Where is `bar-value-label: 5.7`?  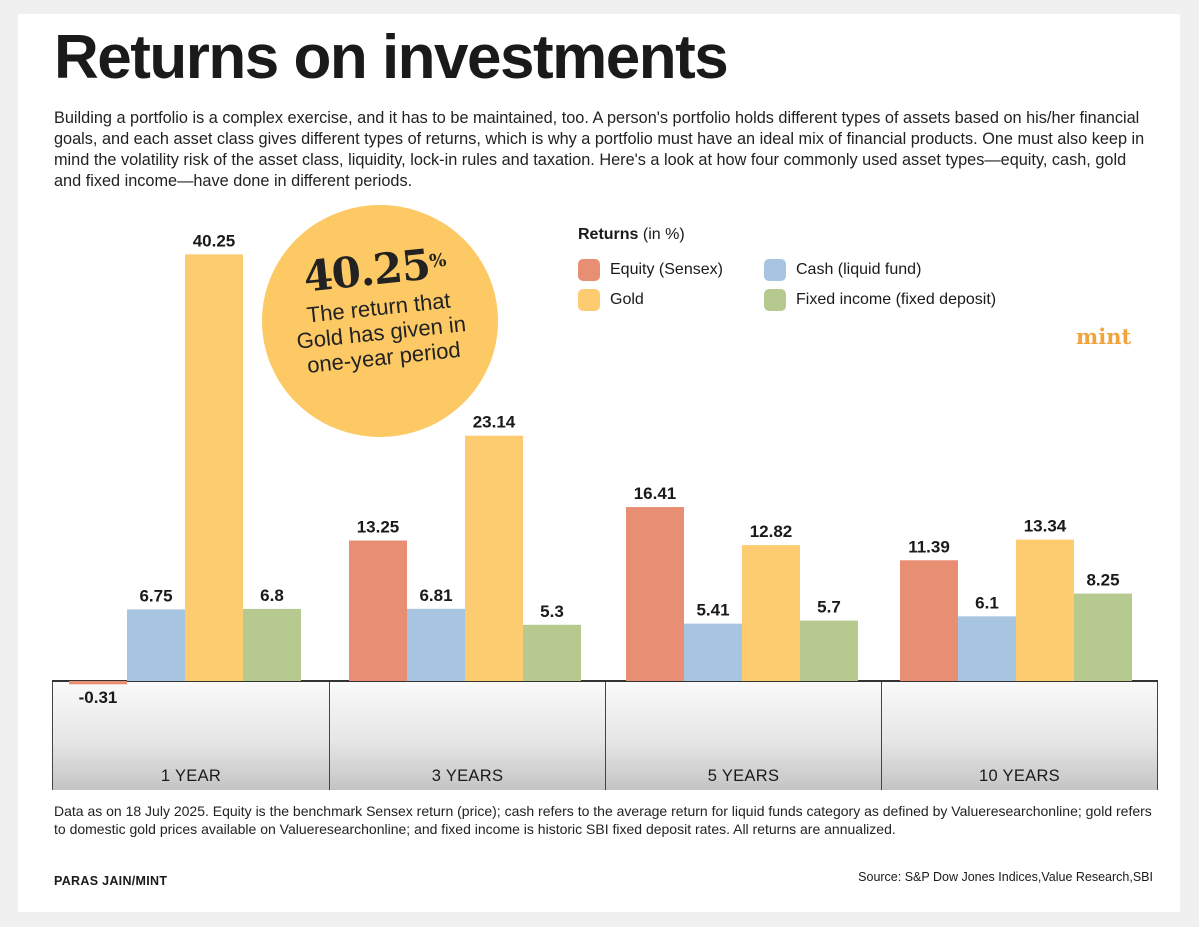
bar-value-label: 5.7 is located at coordinates (829, 607).